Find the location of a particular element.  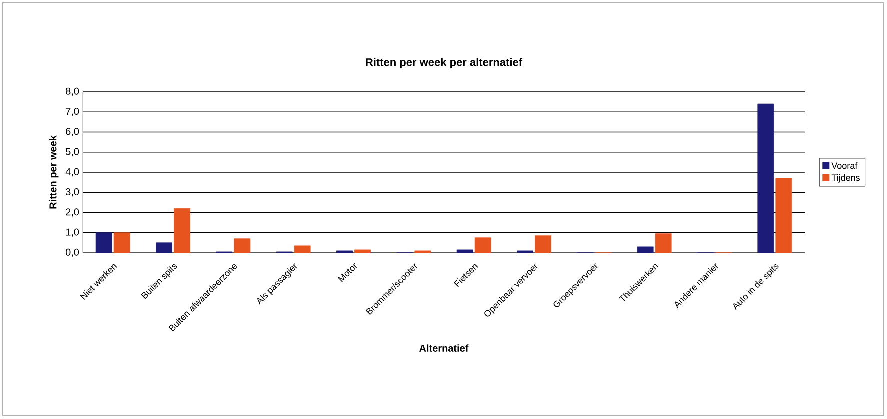

y-tick-label: 0,0 is located at coordinates (73, 253).